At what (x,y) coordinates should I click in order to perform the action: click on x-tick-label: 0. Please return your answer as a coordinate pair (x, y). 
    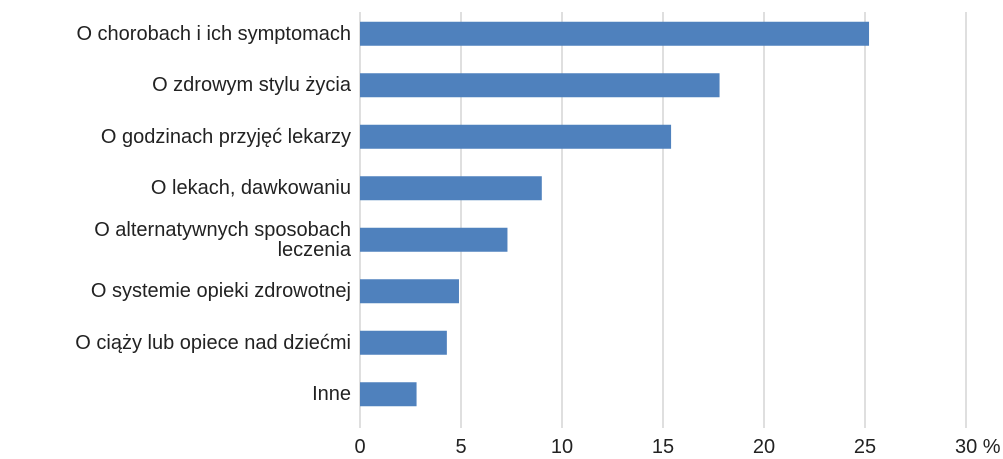
    Looking at the image, I should click on (359, 447).